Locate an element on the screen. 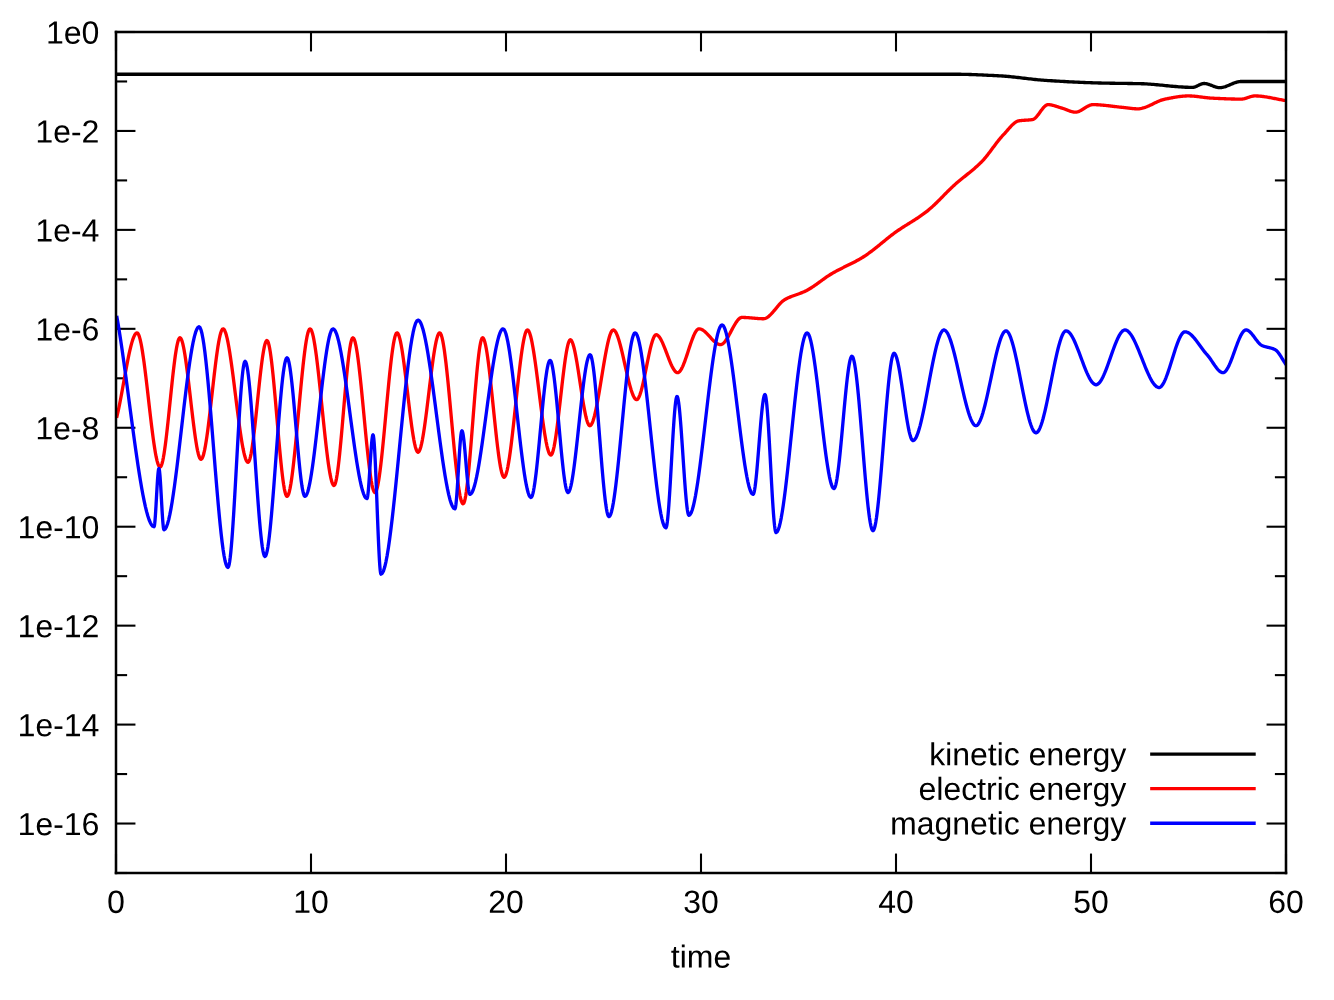 Image resolution: width=1334 pixels, height=1000 pixels. x-tick-label: 10 is located at coordinates (311, 902).